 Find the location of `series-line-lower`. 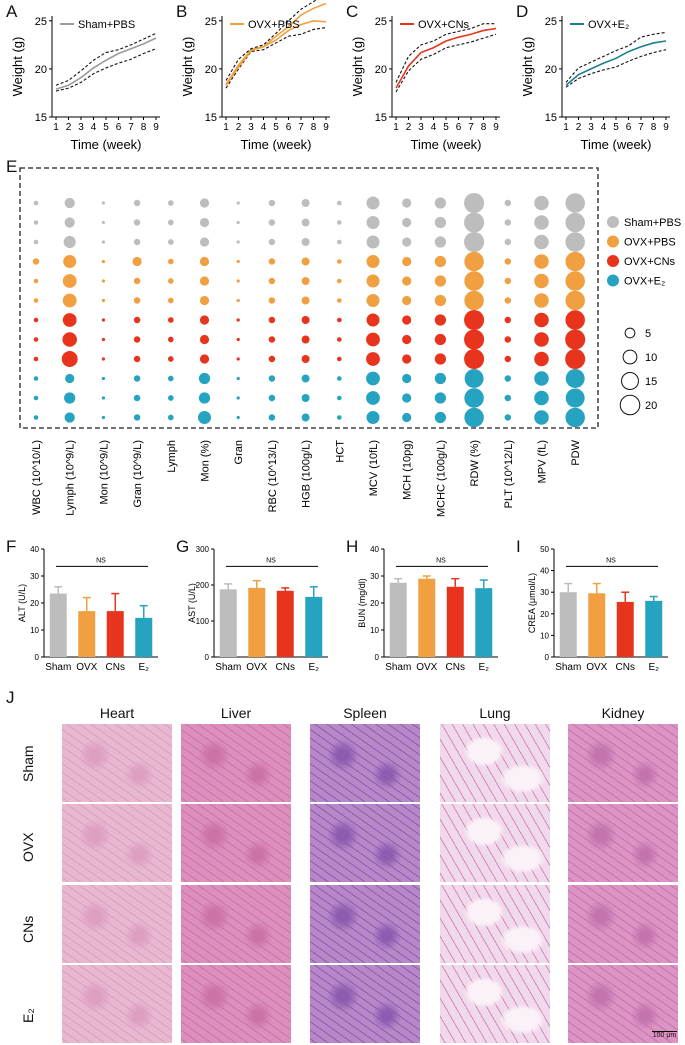

series-line-lower is located at coordinates (106, 70).